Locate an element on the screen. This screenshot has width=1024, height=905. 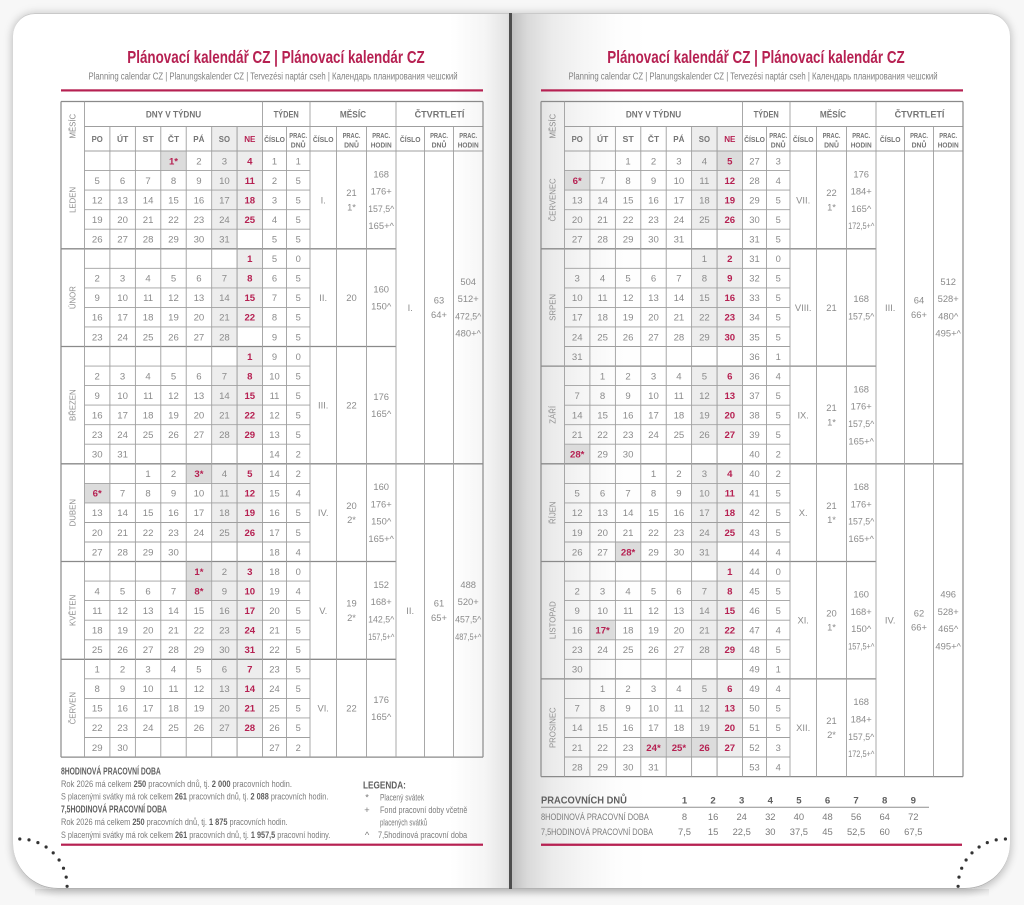
svg-text: 48 is located at coordinates (827, 816).